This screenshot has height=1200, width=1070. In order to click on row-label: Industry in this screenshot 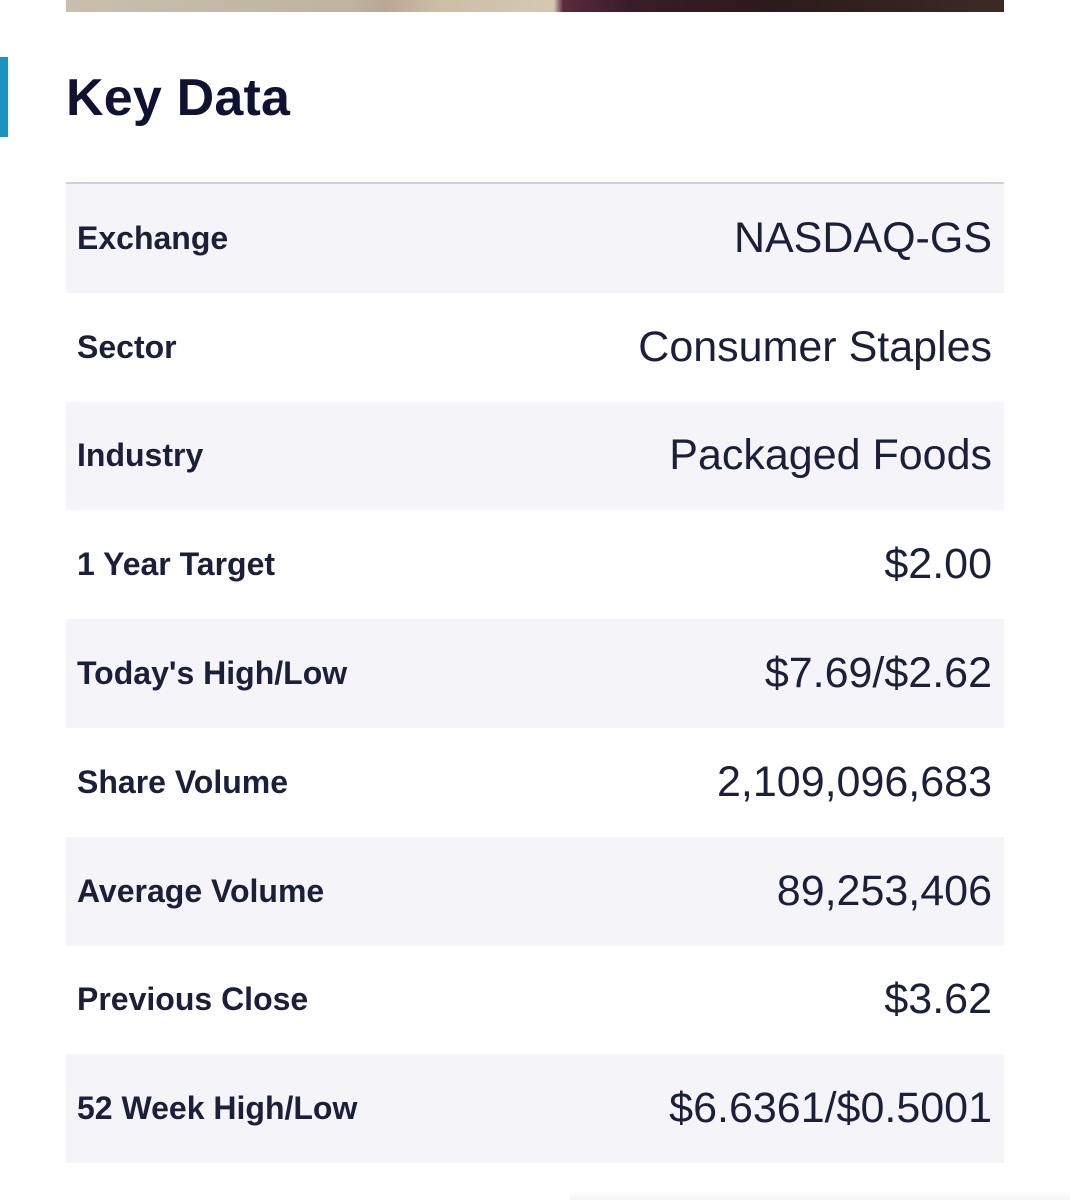, I will do `click(140, 455)`.